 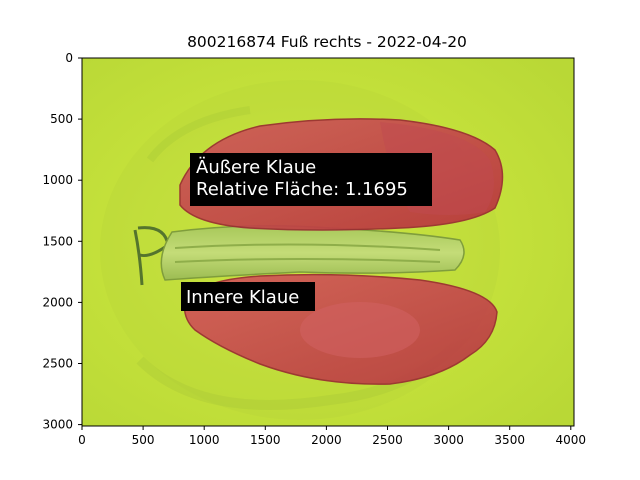 What do you see at coordinates (265, 440) in the screenshot?
I see `x-tick-label: 1500` at bounding box center [265, 440].